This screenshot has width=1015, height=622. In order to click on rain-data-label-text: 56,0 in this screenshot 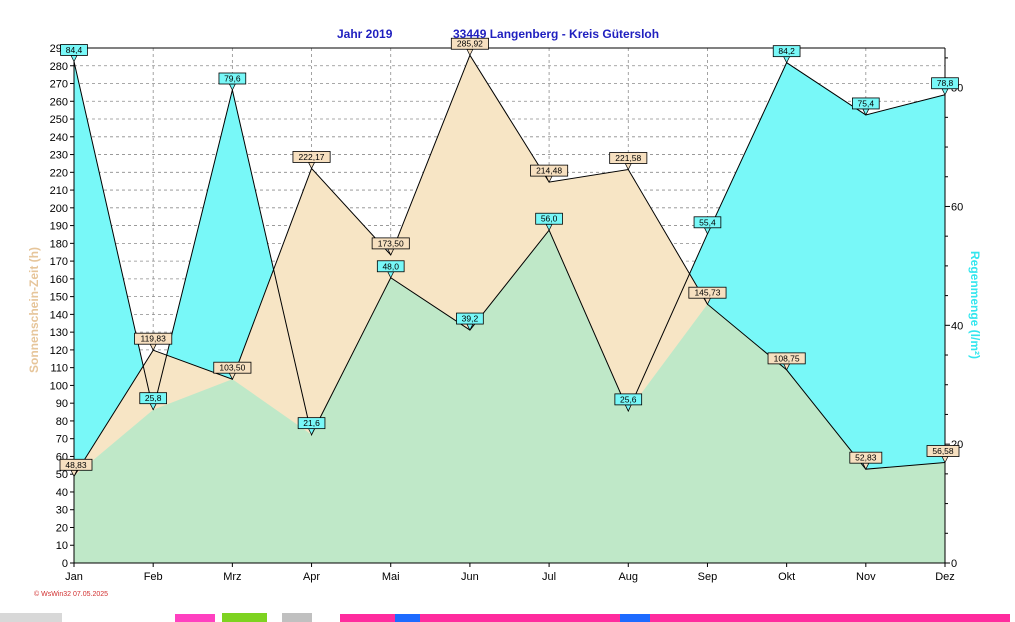, I will do `click(549, 219)`.